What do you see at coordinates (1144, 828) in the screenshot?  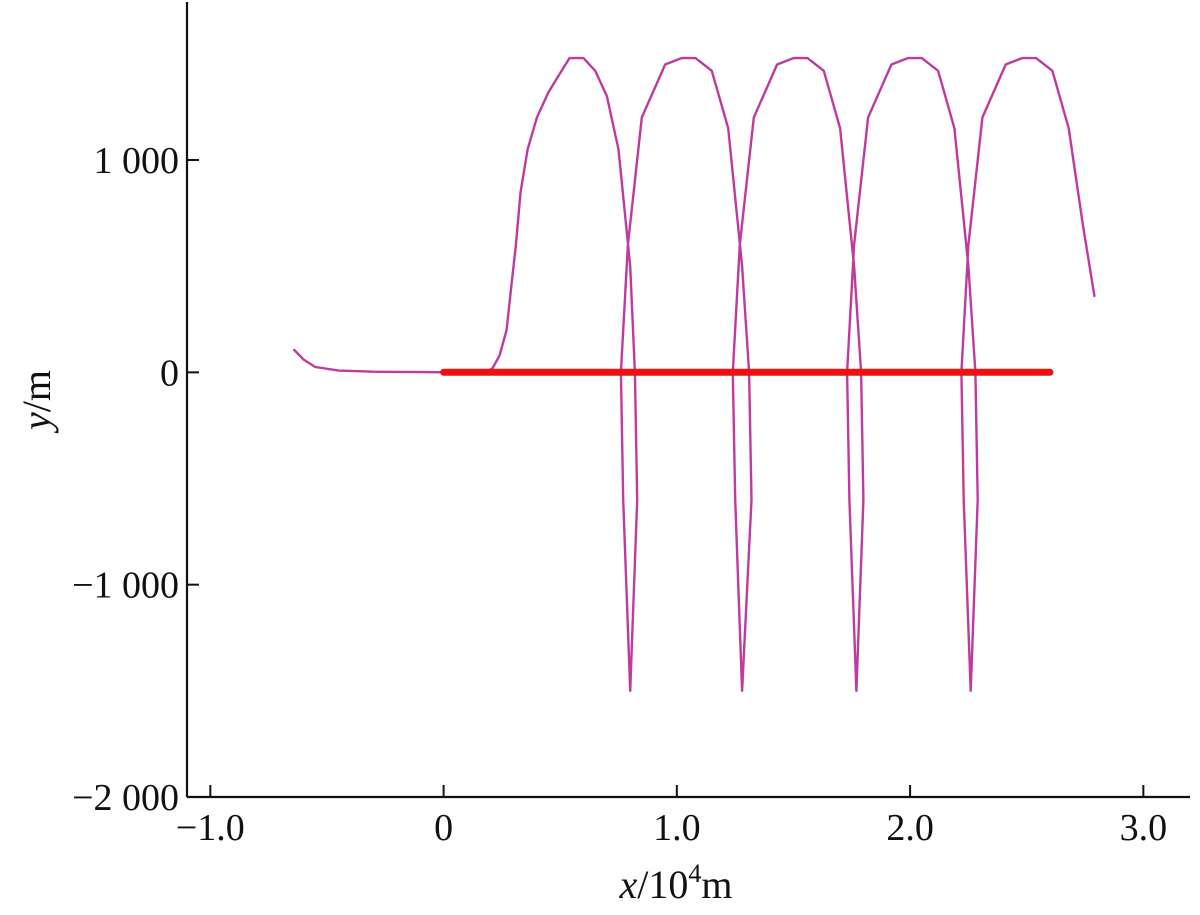 I see `x-tick-label: 3.0` at bounding box center [1144, 828].